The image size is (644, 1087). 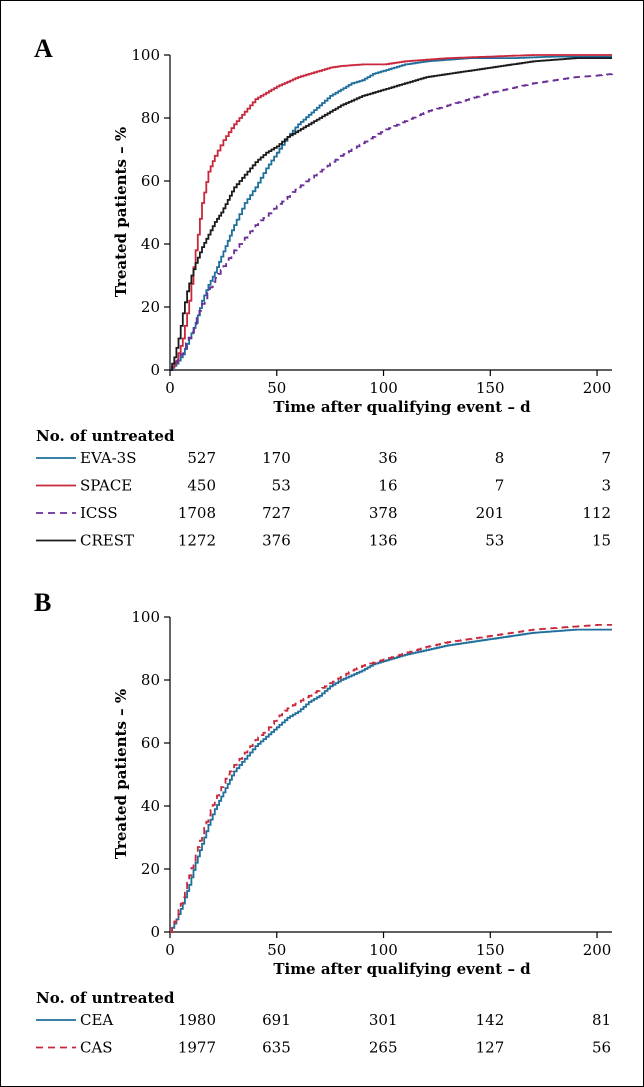 I want to click on risk-row-count: 376, so click(x=276, y=541).